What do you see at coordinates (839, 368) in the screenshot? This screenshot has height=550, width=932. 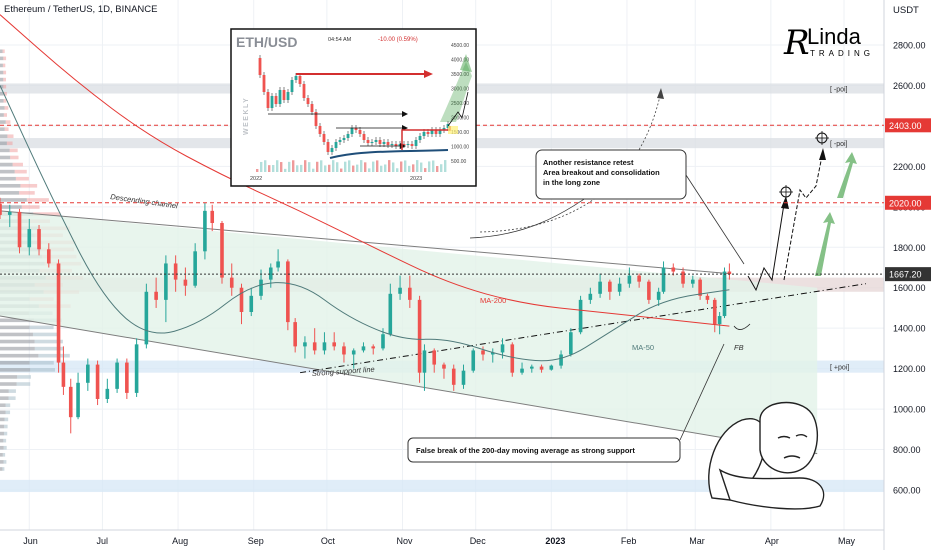 I see `zone-label: [ +poi]` at bounding box center [839, 368].